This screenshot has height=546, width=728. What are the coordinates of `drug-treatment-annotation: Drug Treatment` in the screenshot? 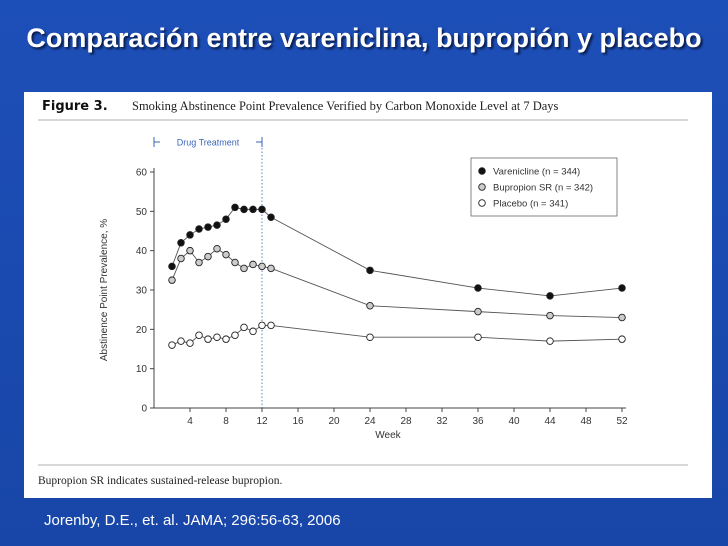 It's located at (208, 272).